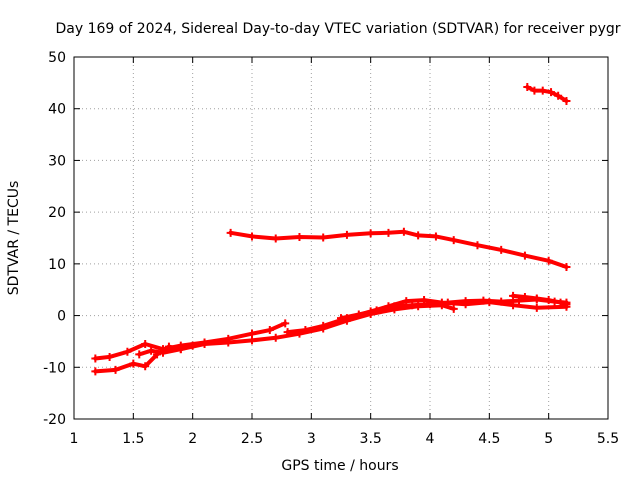 The width and height of the screenshot is (640, 480). What do you see at coordinates (57, 161) in the screenshot?
I see `y-tick-label: 30` at bounding box center [57, 161].